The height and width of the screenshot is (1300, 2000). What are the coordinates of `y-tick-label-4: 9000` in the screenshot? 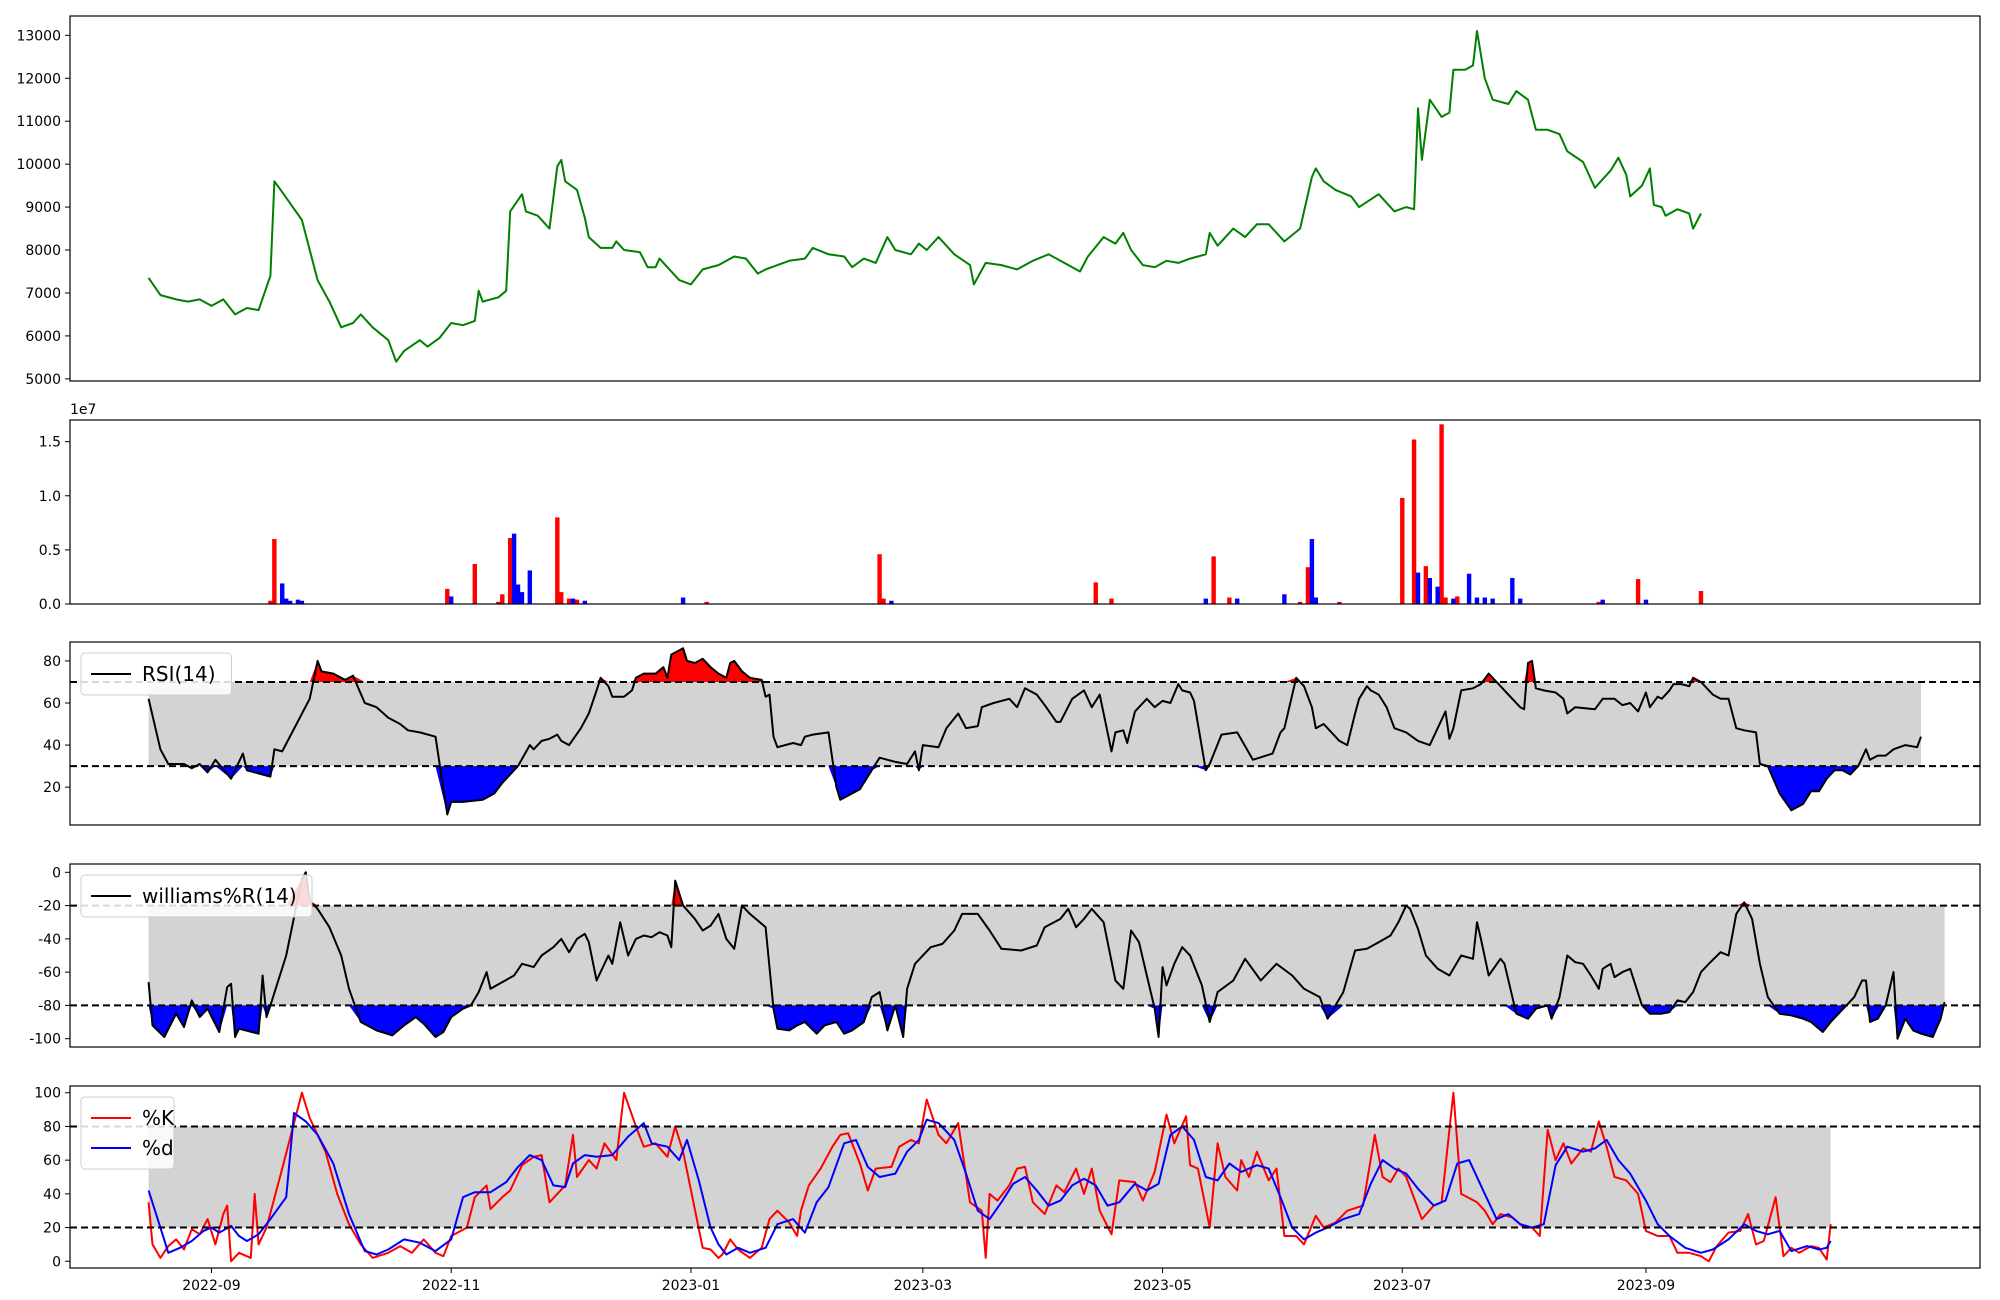 It's located at (43, 208).